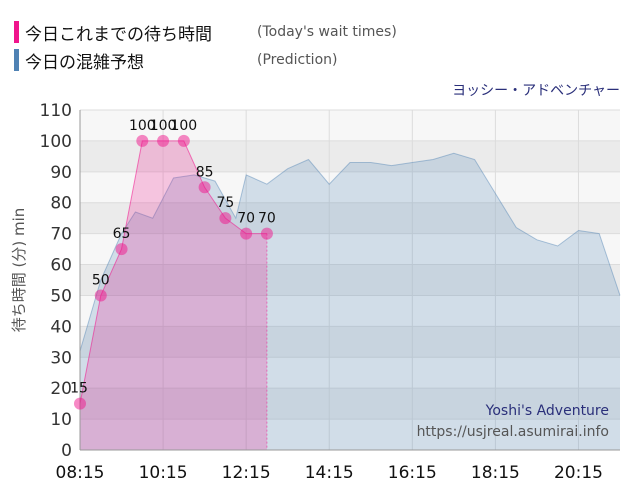  I want to click on y-tick-label: 60, so click(61, 266).